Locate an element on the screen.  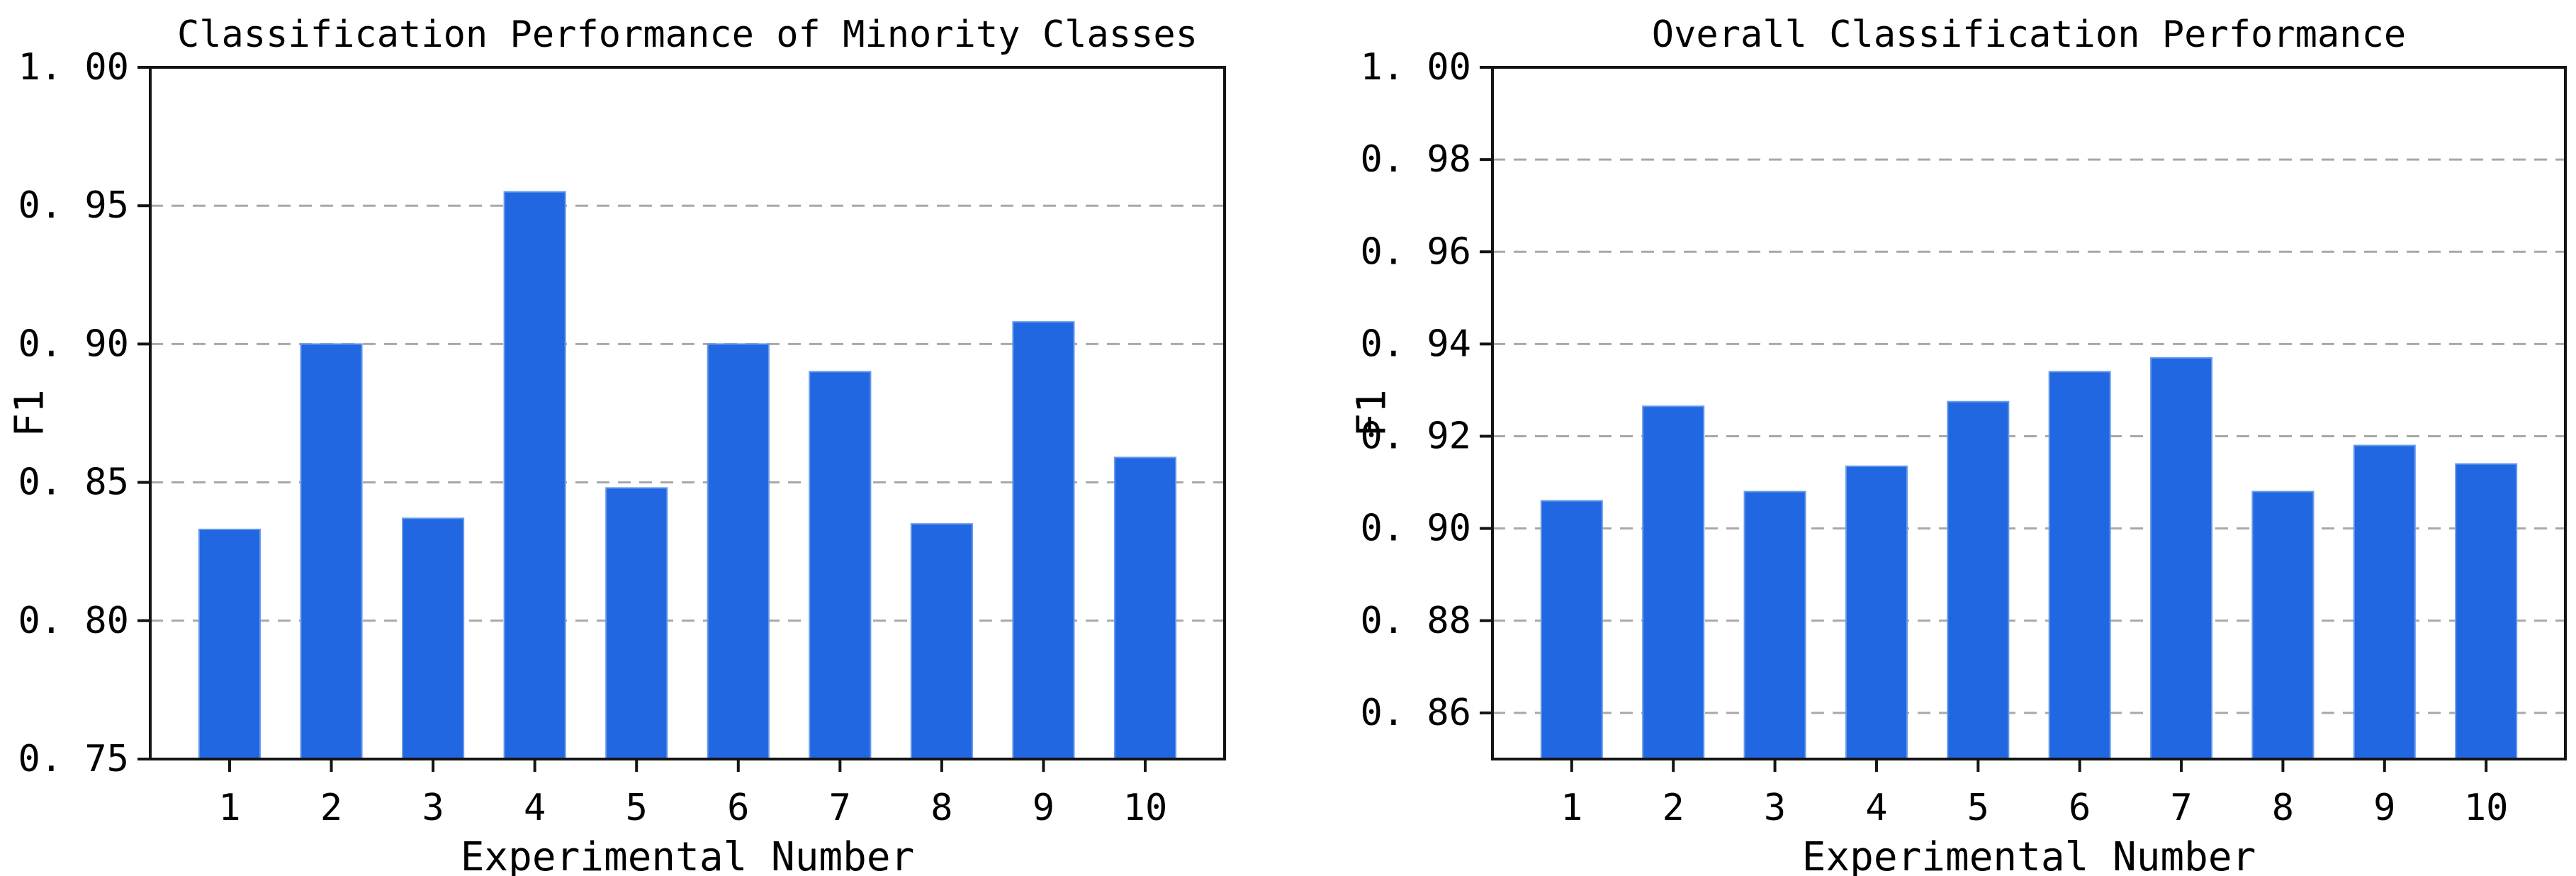
y-tick-label-0.75: 0. 75 is located at coordinates (73, 759).